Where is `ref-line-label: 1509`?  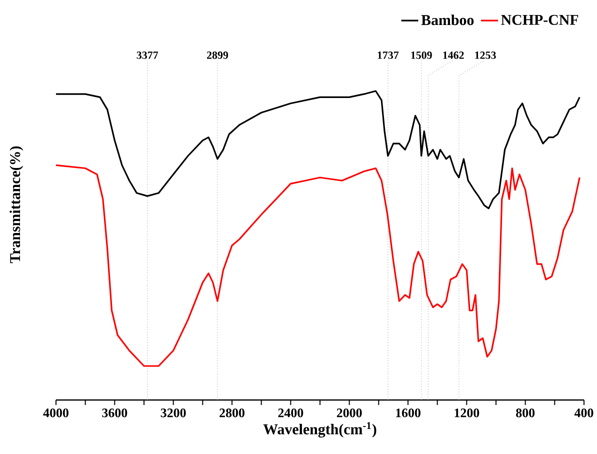 ref-line-label: 1509 is located at coordinates (421, 55).